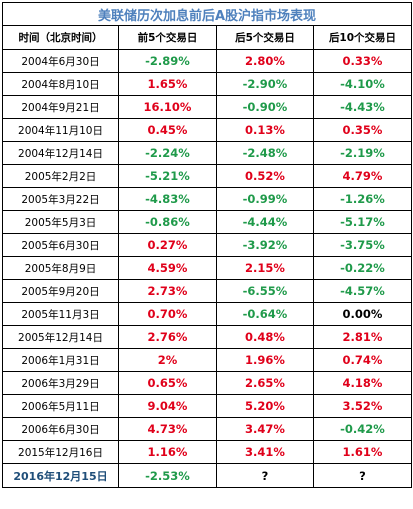 Image resolution: width=413 pixels, height=509 pixels. What do you see at coordinates (265, 268) in the screenshot?
I see `after5-cell: 2.15%` at bounding box center [265, 268].